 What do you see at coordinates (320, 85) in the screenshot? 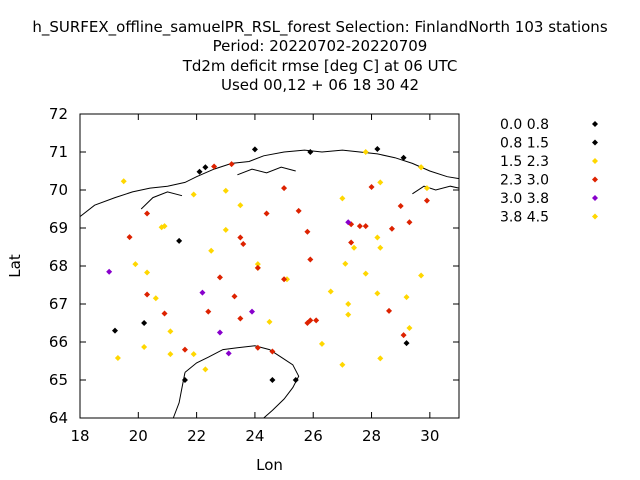
I see `title-line-4: Used 00,12 + 06 18 30 42` at bounding box center [320, 85].